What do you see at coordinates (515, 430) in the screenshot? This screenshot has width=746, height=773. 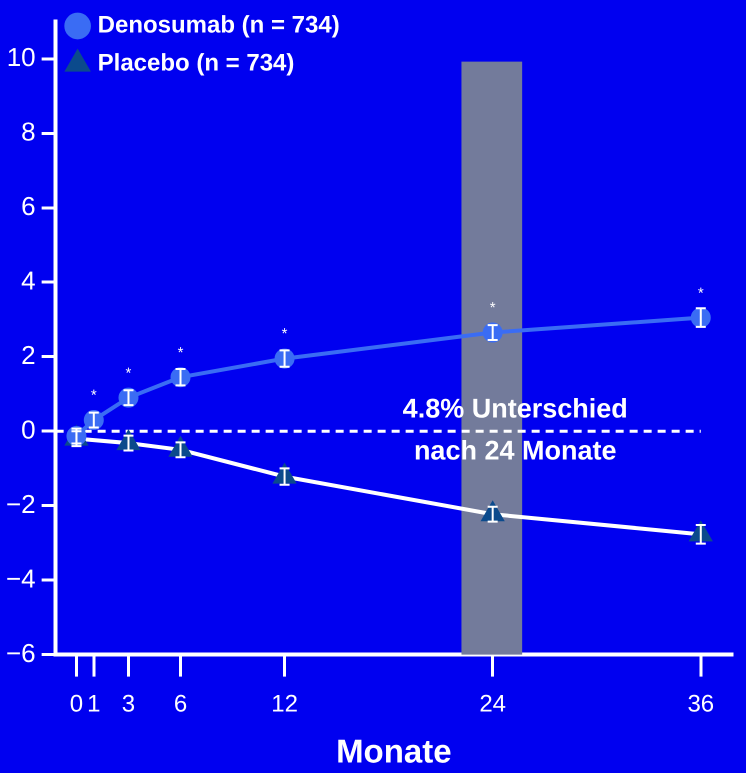 I see `annotation: 4.8% Unterschied nach 24 Monate` at bounding box center [515, 430].